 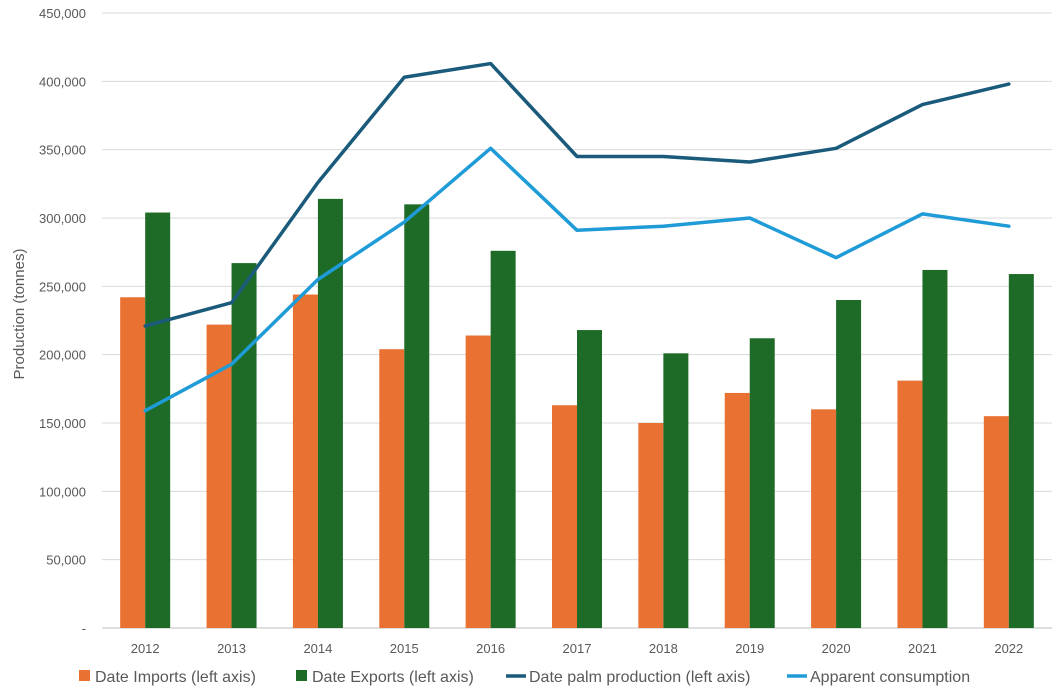 I want to click on y-tick-label: 250,000, so click(x=62, y=286).